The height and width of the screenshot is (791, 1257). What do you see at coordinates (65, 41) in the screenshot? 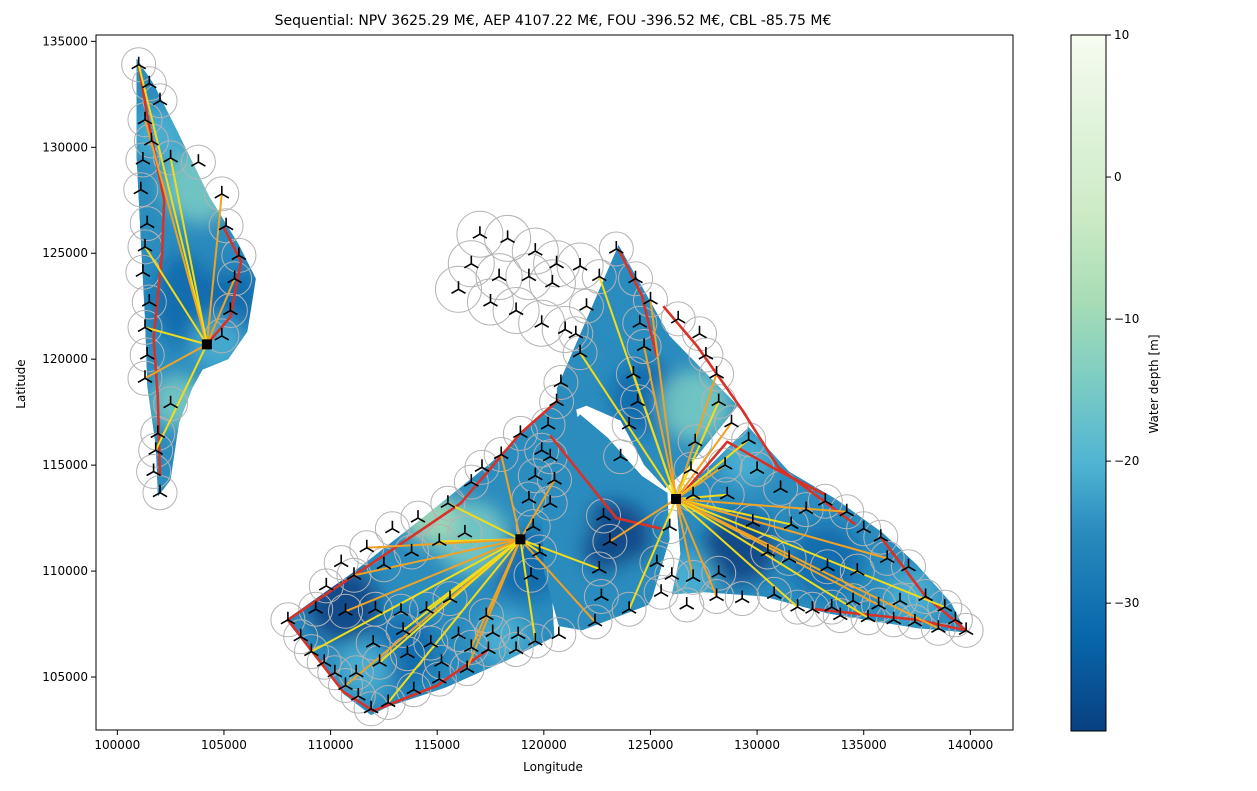
I see `y-tick-label: 135000` at bounding box center [65, 41].